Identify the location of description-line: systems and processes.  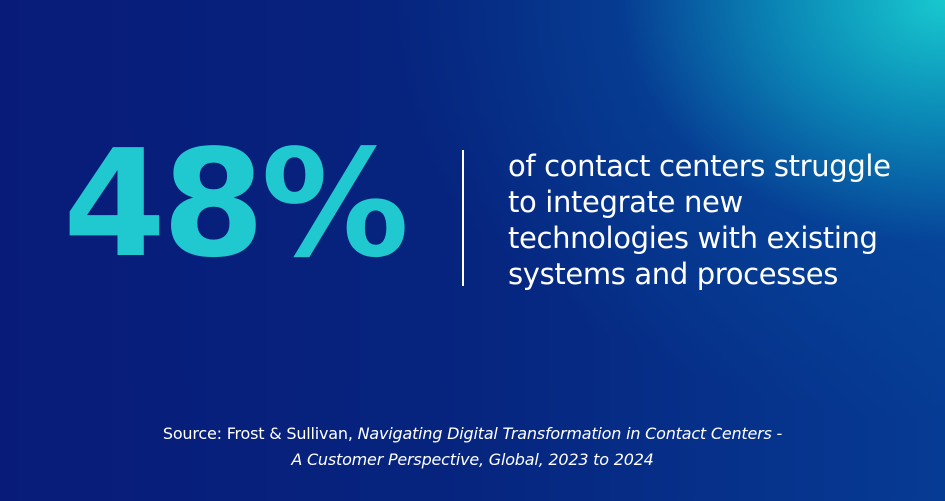
(673, 274).